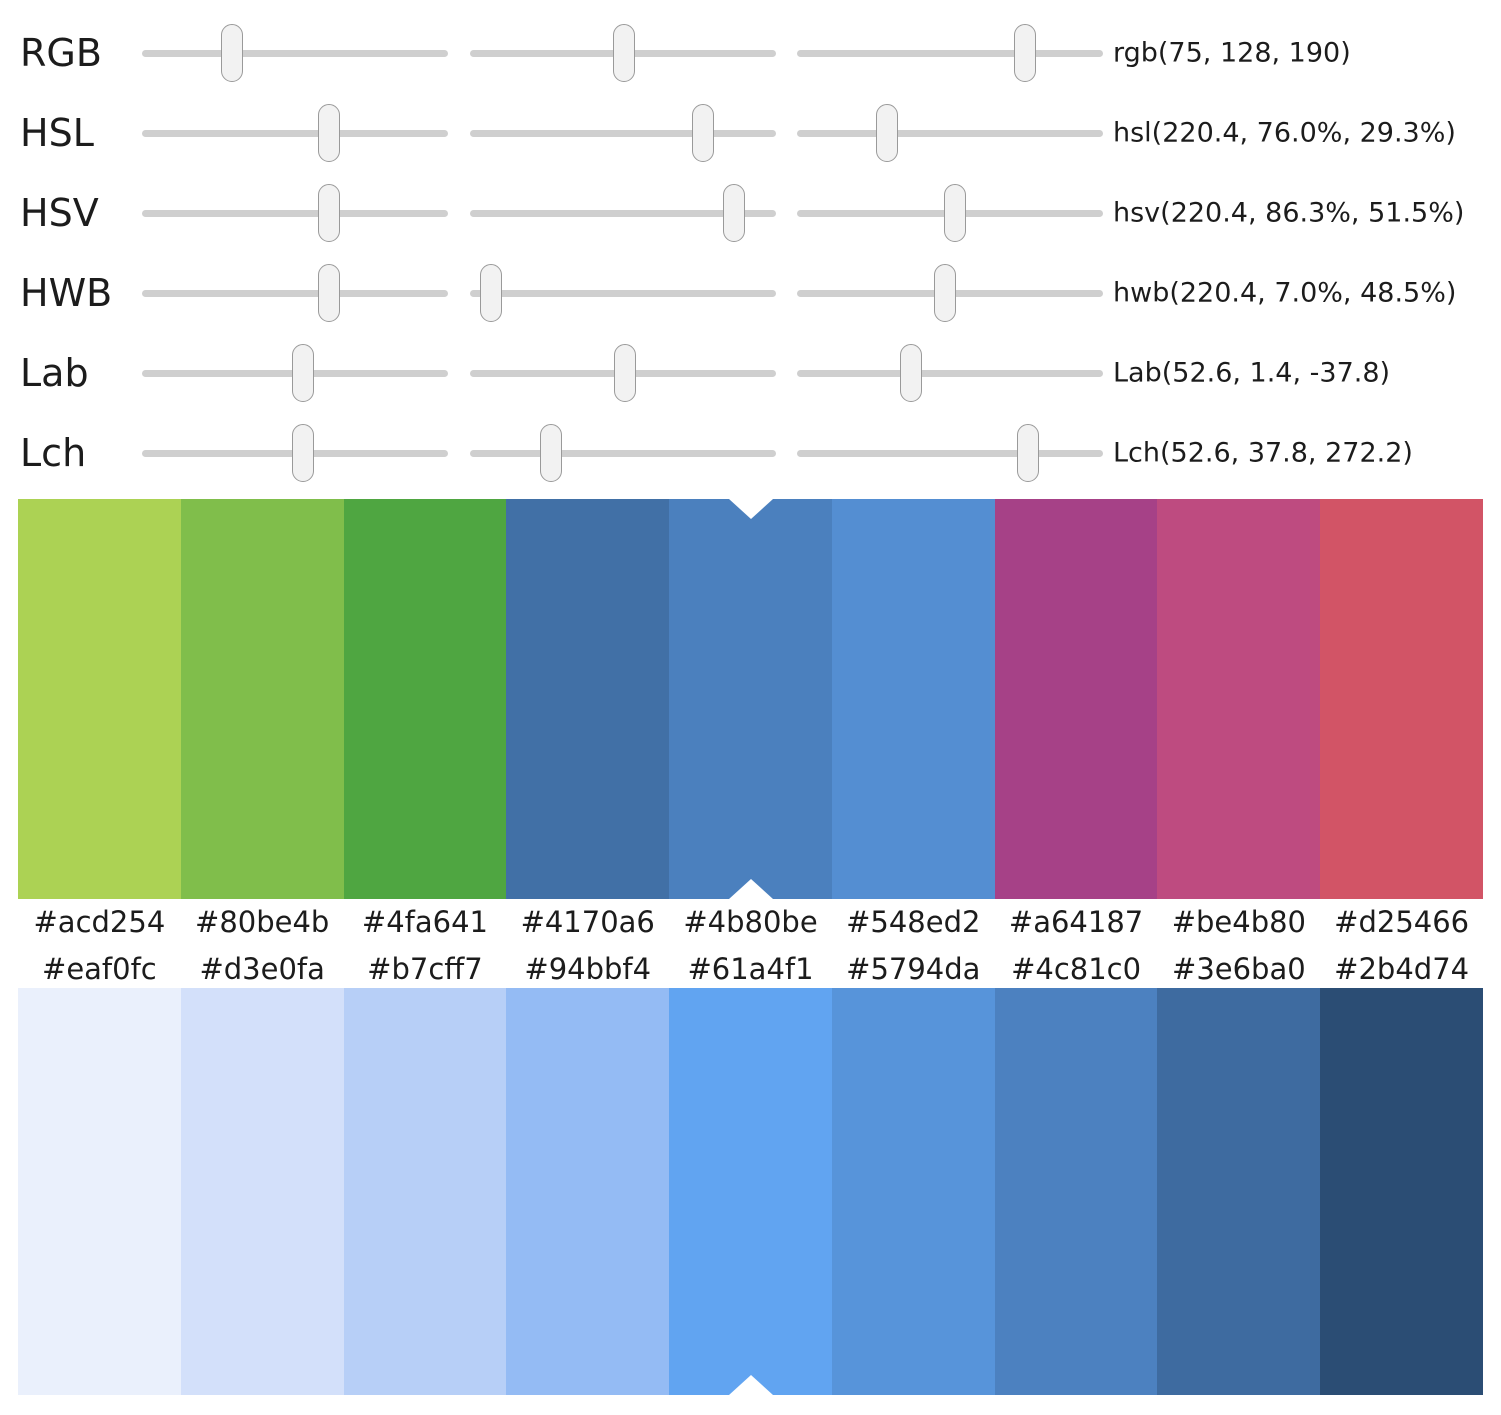 The height and width of the screenshot is (1415, 1501). I want to click on slider-lab-lightness, so click(295, 373).